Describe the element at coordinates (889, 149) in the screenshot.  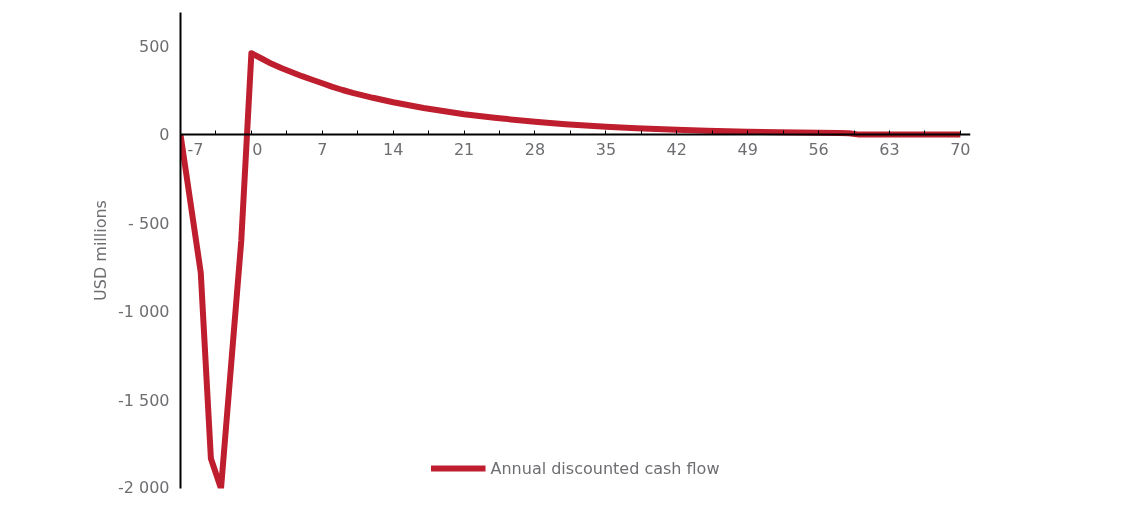
I see `x-tick-label: 63` at that location.